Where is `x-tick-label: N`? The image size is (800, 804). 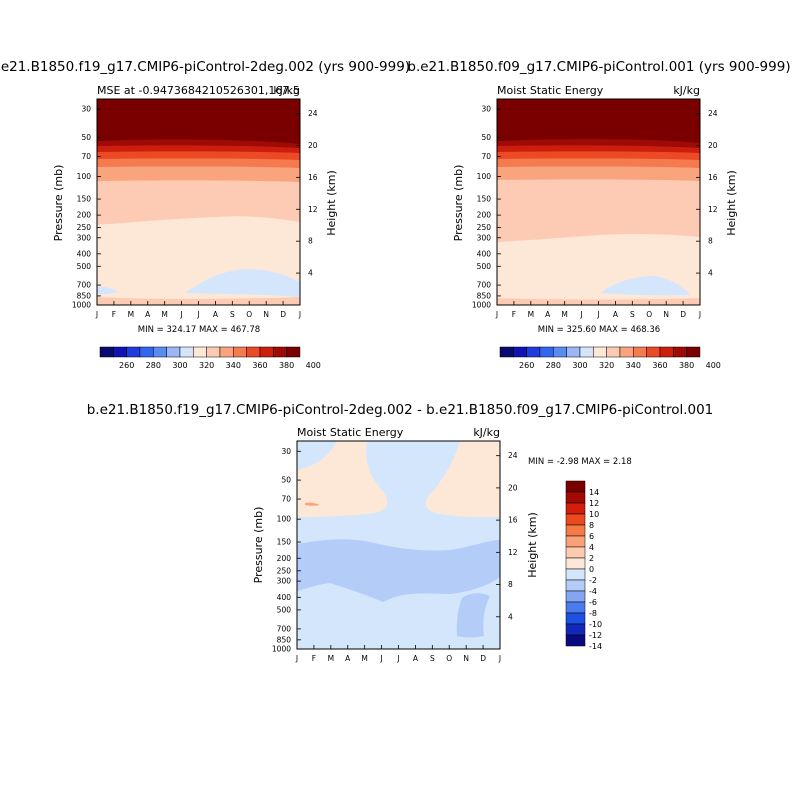 x-tick-label: N is located at coordinates (666, 314).